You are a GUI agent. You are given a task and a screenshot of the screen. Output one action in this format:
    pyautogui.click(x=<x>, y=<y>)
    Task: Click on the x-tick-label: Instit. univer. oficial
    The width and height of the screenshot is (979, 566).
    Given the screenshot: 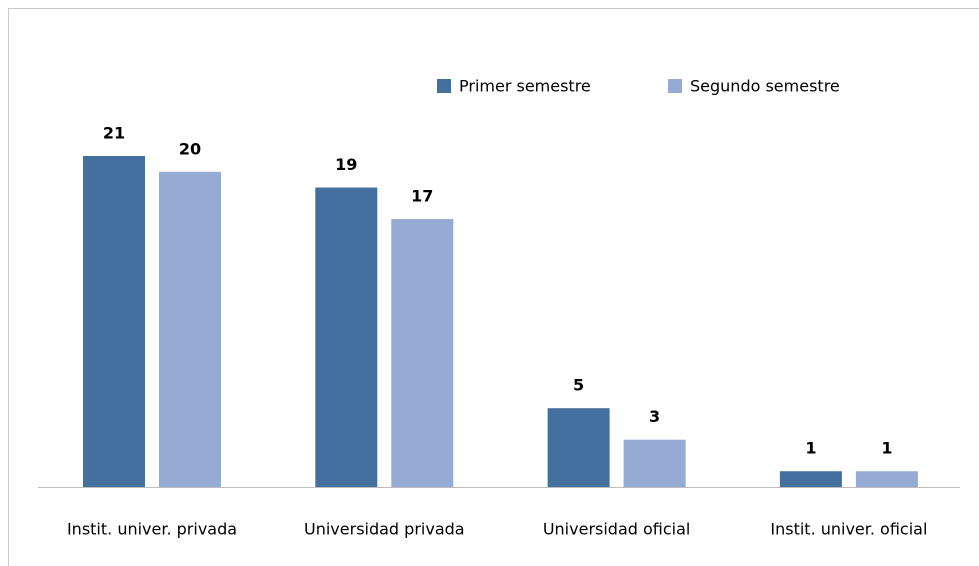 What is the action you would take?
    pyautogui.click(x=848, y=529)
    